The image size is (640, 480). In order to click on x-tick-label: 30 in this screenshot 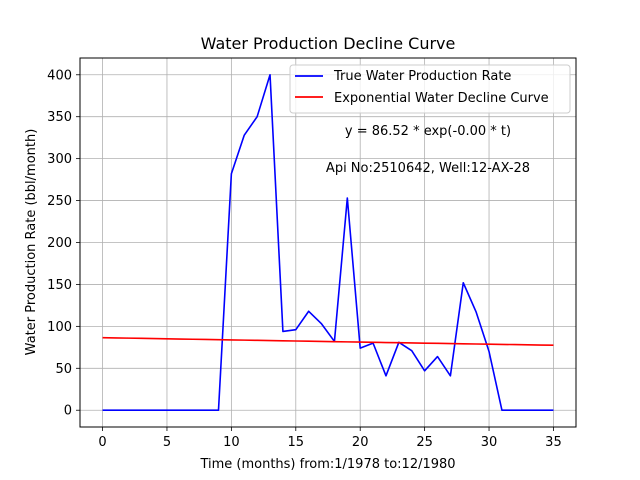, I will do `click(489, 442)`.